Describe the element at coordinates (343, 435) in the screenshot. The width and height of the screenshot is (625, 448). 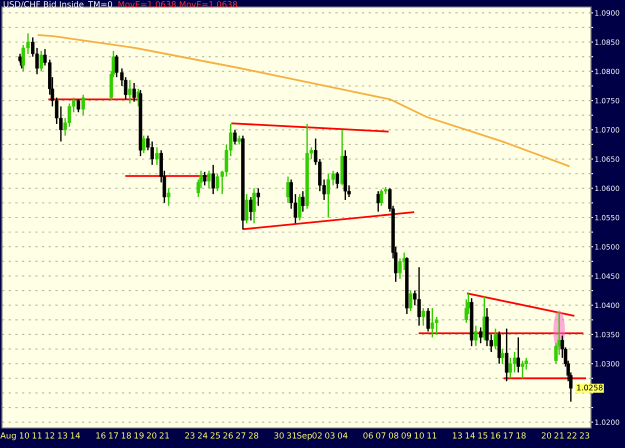
I see `x-tick-label: 04` at that location.